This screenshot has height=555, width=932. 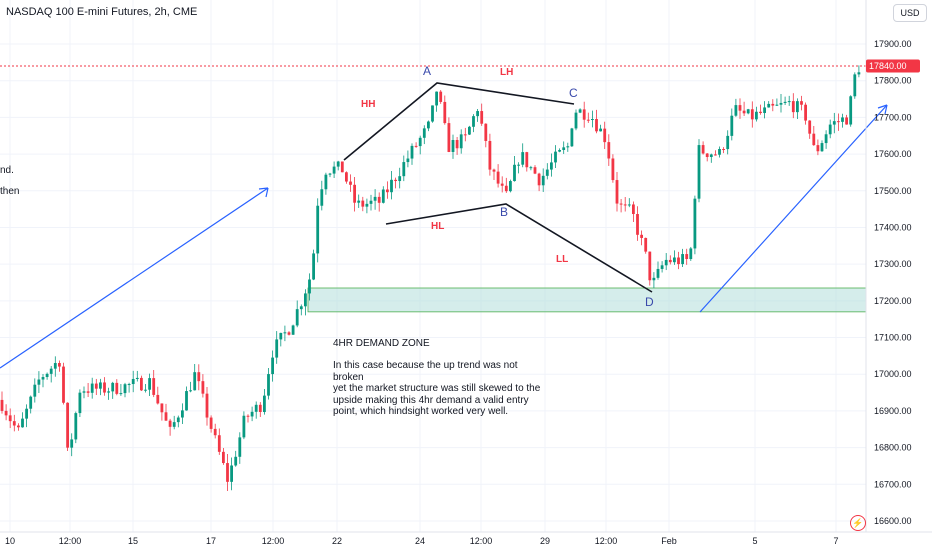 I want to click on clipped-note-line-2: then, so click(x=10, y=191).